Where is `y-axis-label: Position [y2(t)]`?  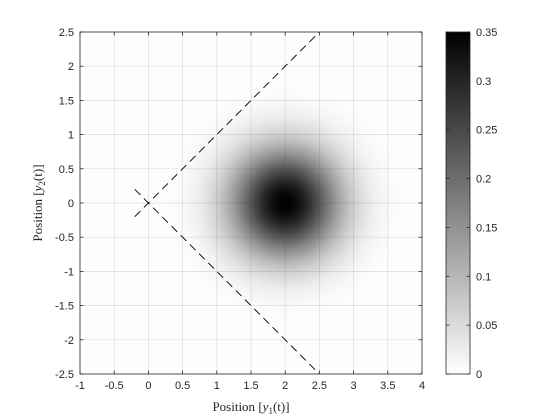 y-axis-label: Position [y2(t)] is located at coordinates (38, 202).